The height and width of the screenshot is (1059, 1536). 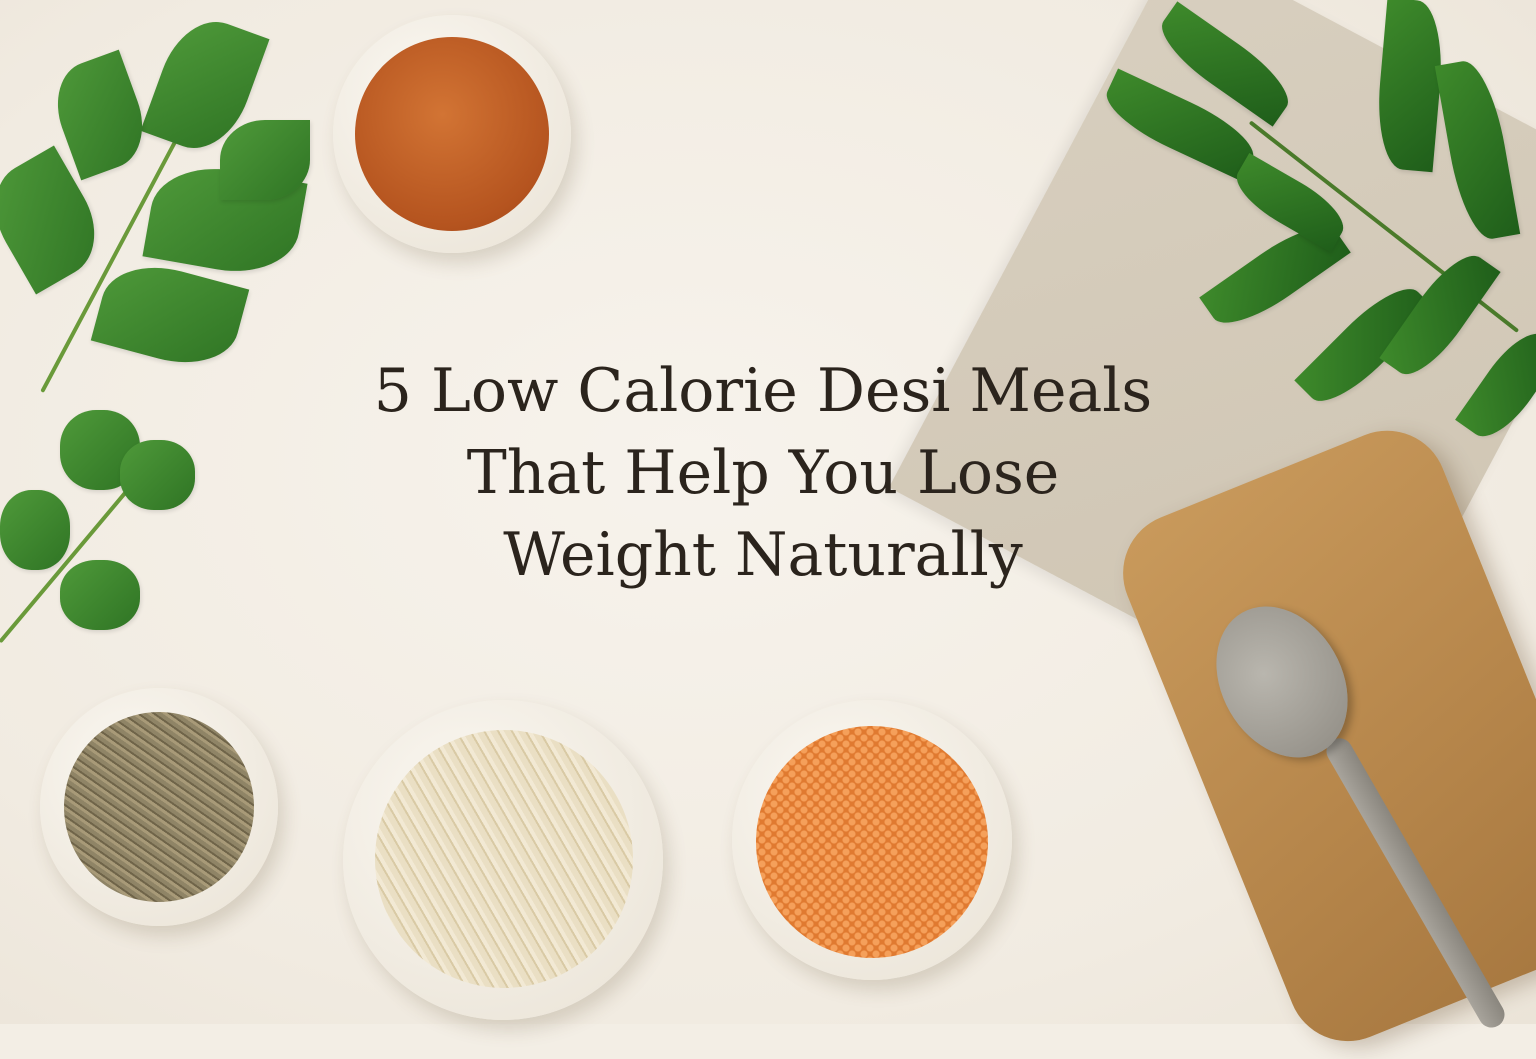 I want to click on chili-powder, so click(x=452, y=134).